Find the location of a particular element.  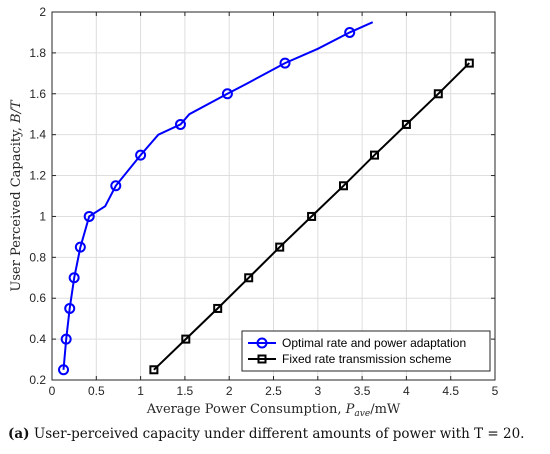

y-axis-label: User Perceived Capacity, B/T is located at coordinates (16, 195).